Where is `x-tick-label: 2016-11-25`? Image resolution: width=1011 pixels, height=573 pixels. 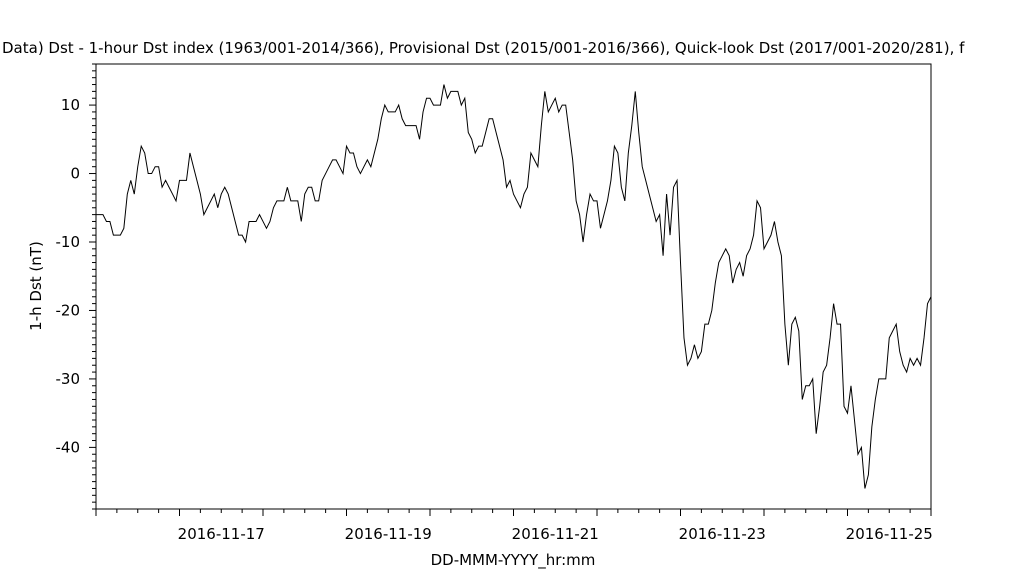 x-tick-label: 2016-11-25 is located at coordinates (889, 534).